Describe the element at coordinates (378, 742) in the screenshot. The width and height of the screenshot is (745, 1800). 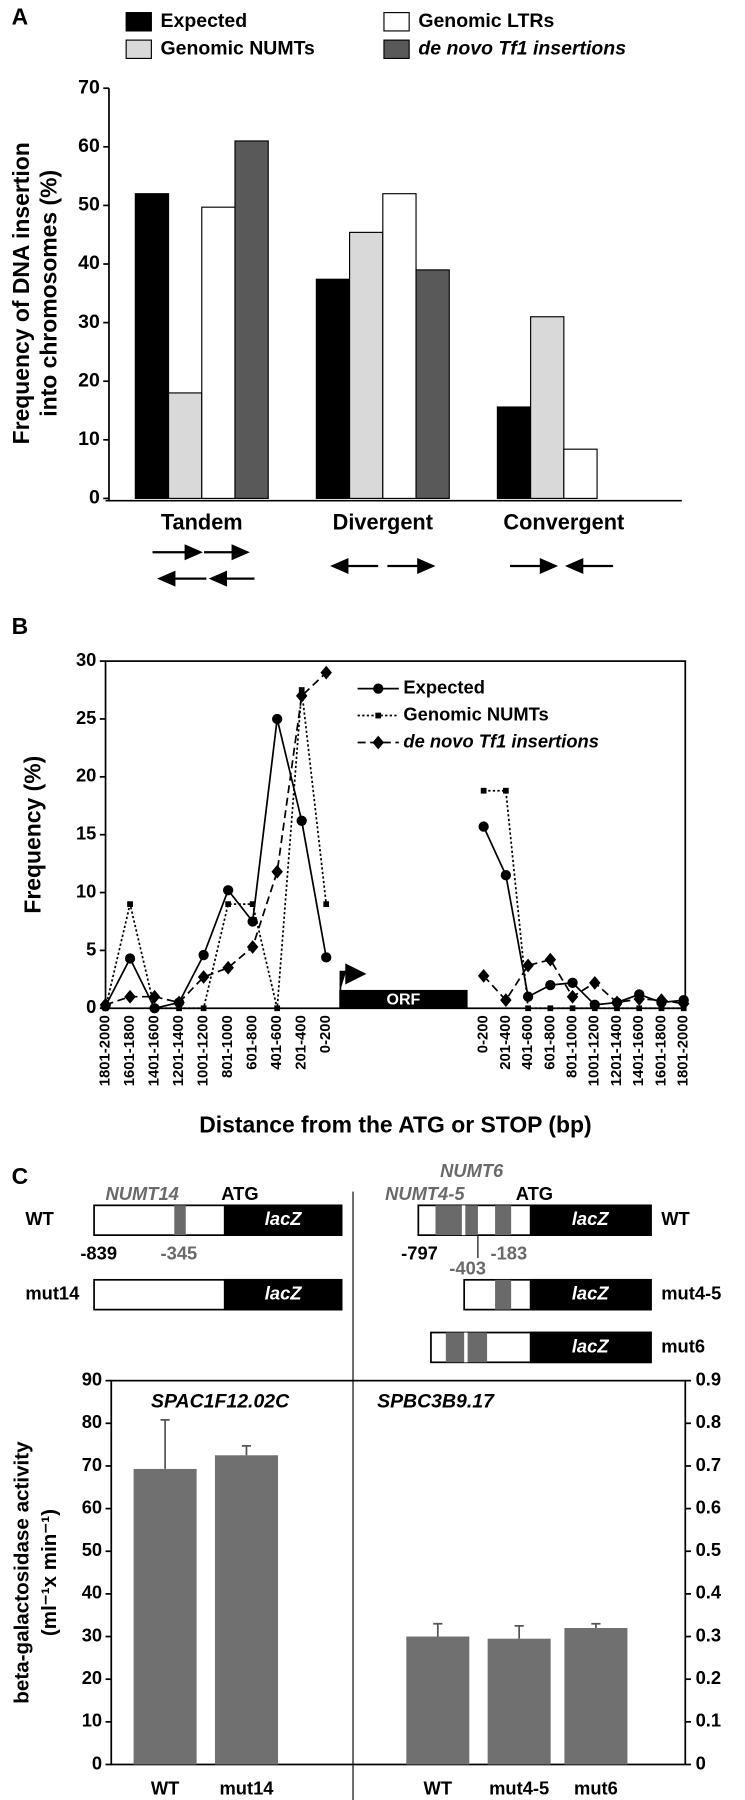
I see `legend-marker` at that location.